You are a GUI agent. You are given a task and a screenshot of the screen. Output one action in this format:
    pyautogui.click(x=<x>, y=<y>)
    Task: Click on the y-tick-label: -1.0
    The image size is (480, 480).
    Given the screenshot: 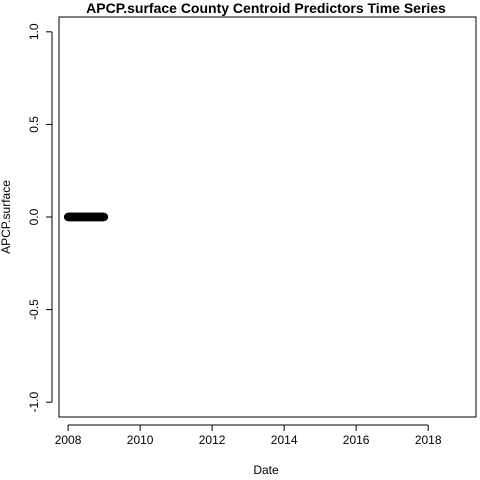 What is the action you would take?
    pyautogui.click(x=34, y=402)
    